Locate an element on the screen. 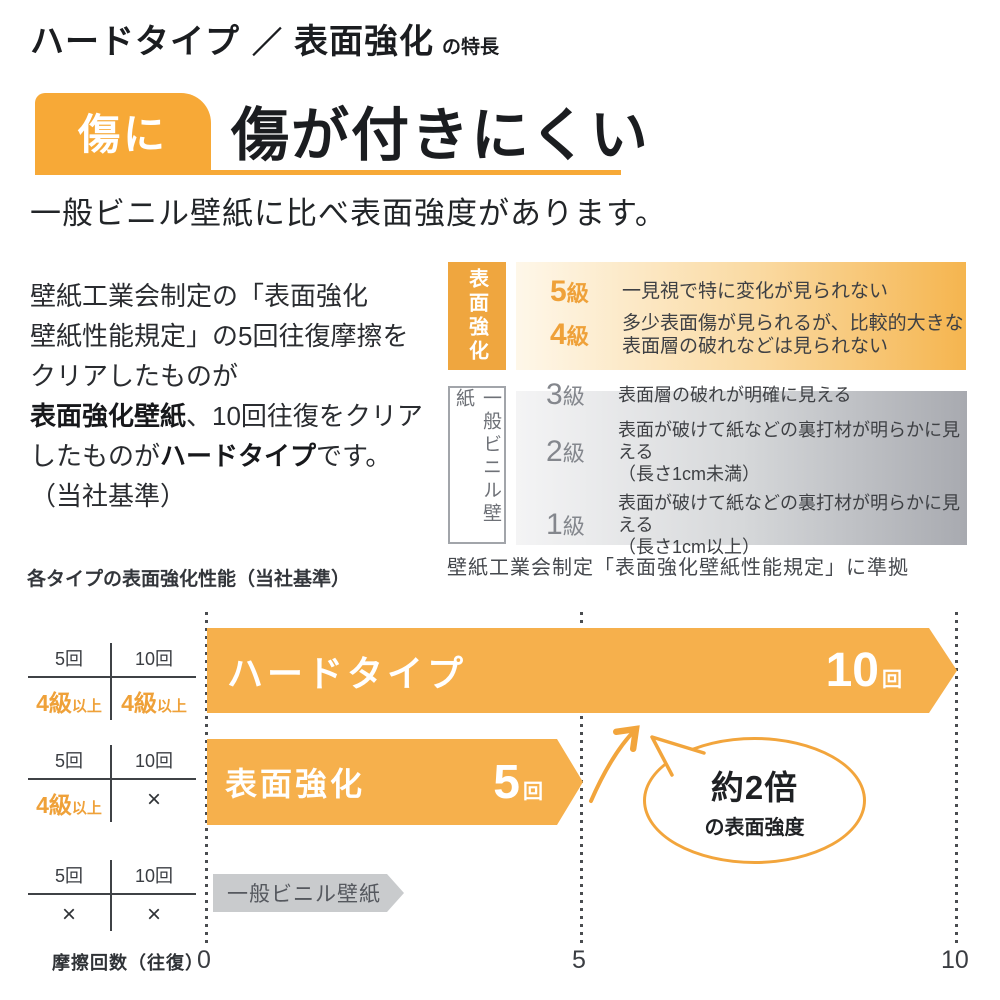 The height and width of the screenshot is (1000, 1000). x-axis-label: 摩擦回数（往復） is located at coordinates (128, 963).